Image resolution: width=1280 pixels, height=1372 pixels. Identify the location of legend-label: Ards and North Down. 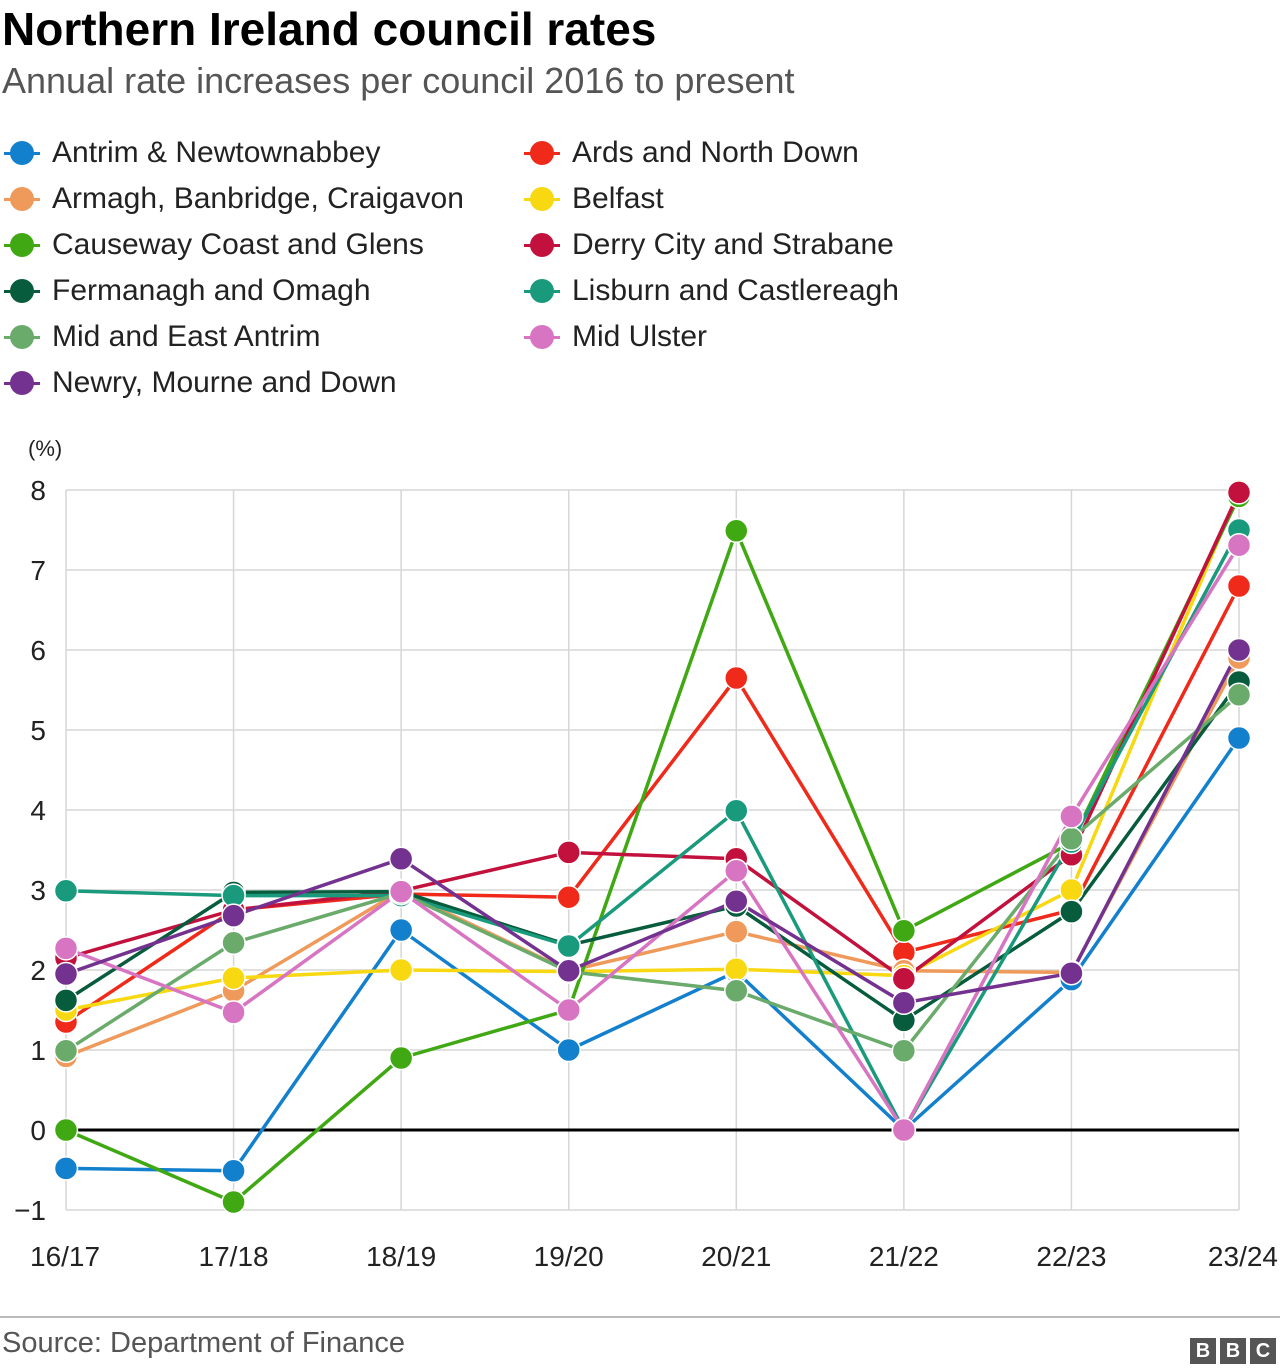
(715, 152).